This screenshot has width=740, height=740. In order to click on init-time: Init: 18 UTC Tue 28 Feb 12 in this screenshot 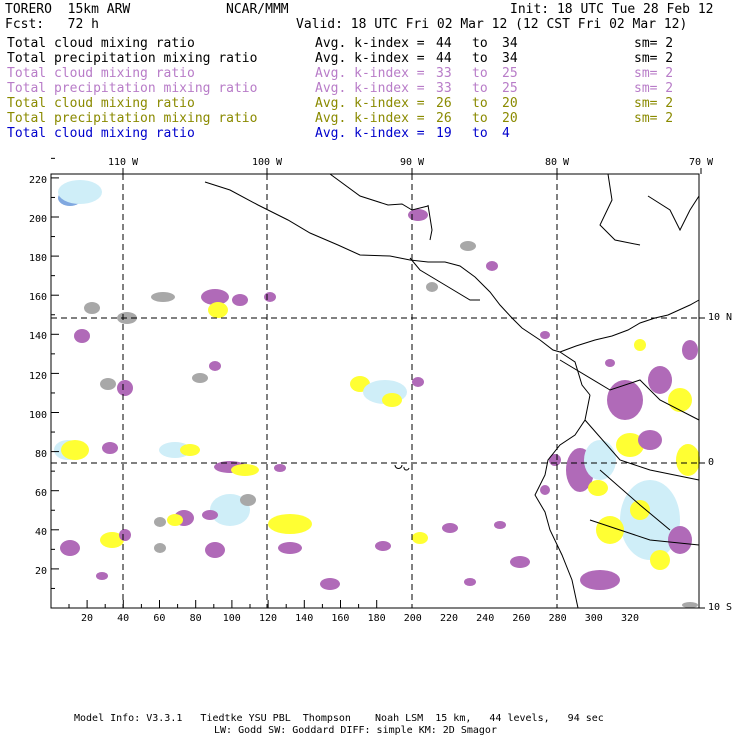, I will do `click(612, 9)`.